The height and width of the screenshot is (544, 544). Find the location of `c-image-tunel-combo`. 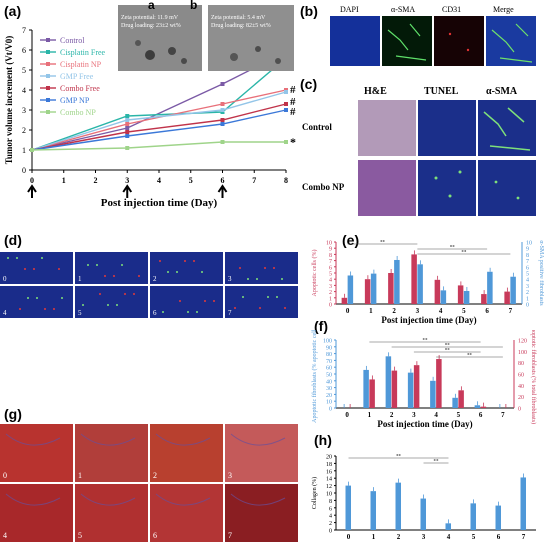

c-image-tunel-combo is located at coordinates (447, 188).